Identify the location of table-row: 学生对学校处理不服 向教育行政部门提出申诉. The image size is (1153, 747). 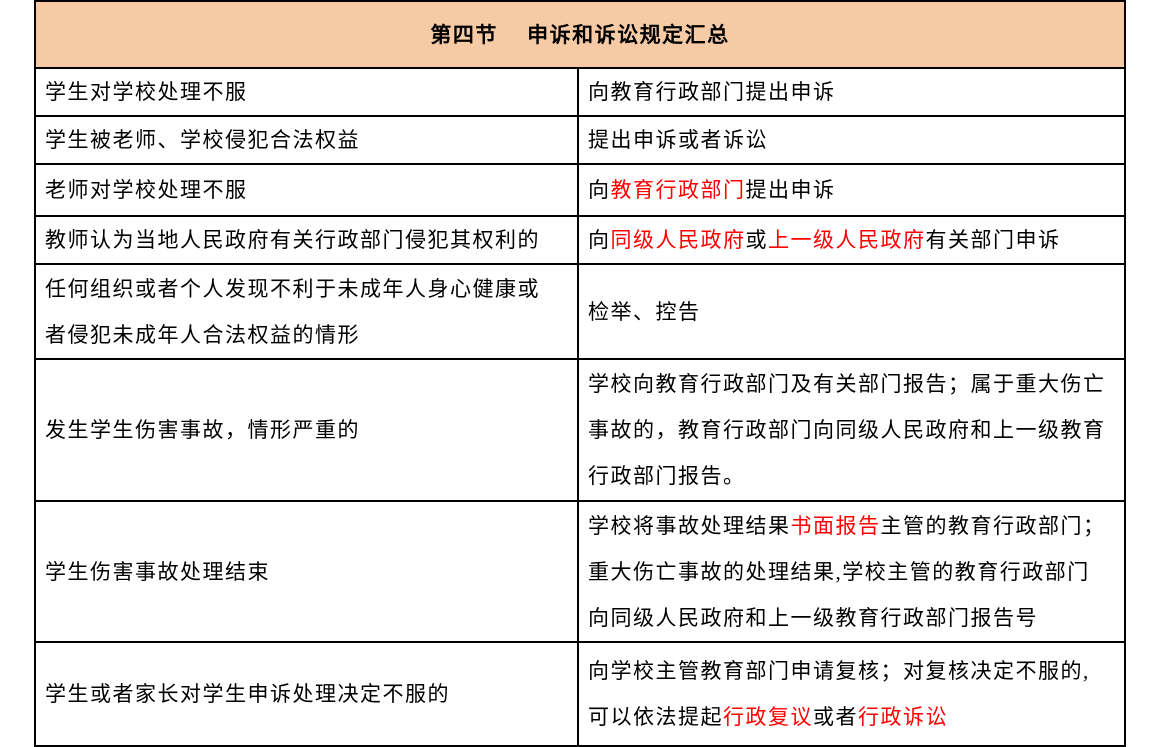
(580, 92).